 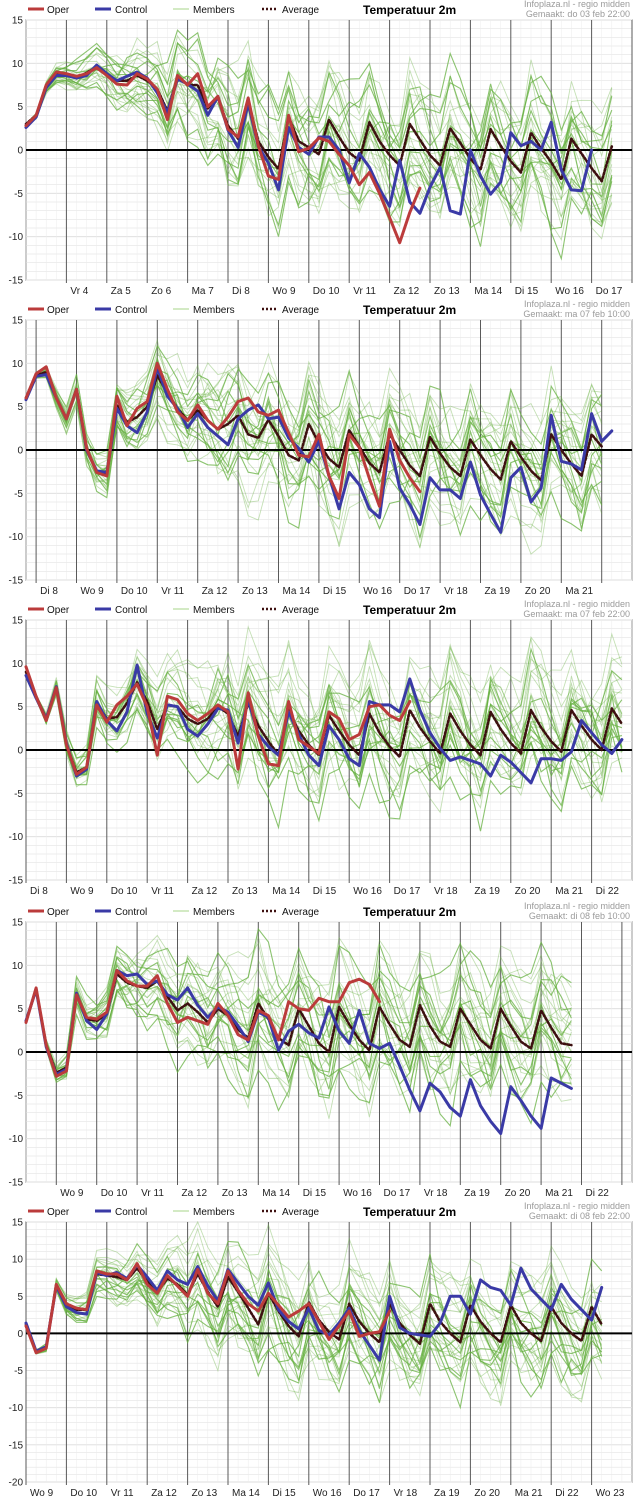 I want to click on x-tick-label: Zo 20, so click(x=518, y=1193).